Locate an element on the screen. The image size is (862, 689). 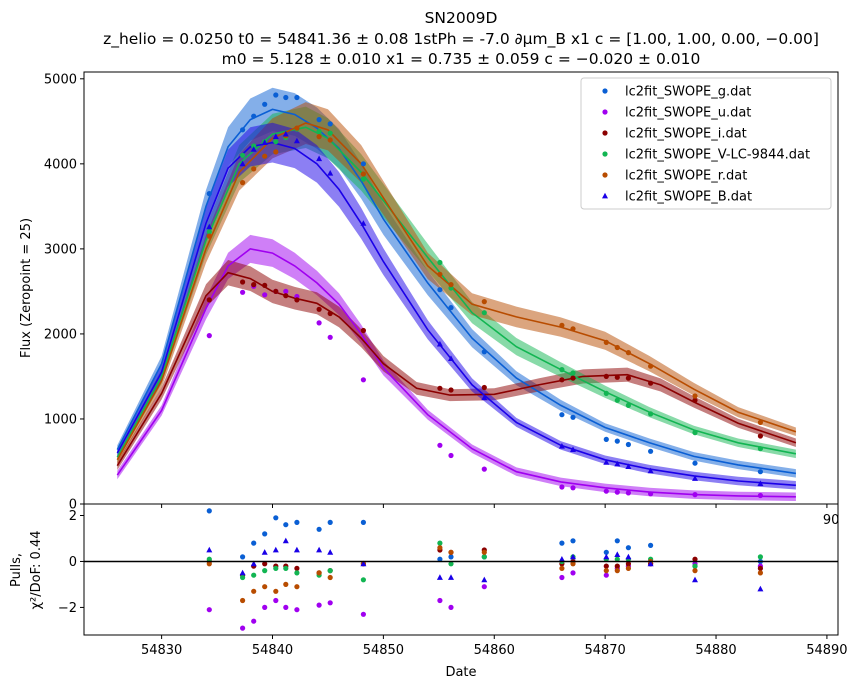
legend-marker-b is located at coordinates (605, 195).